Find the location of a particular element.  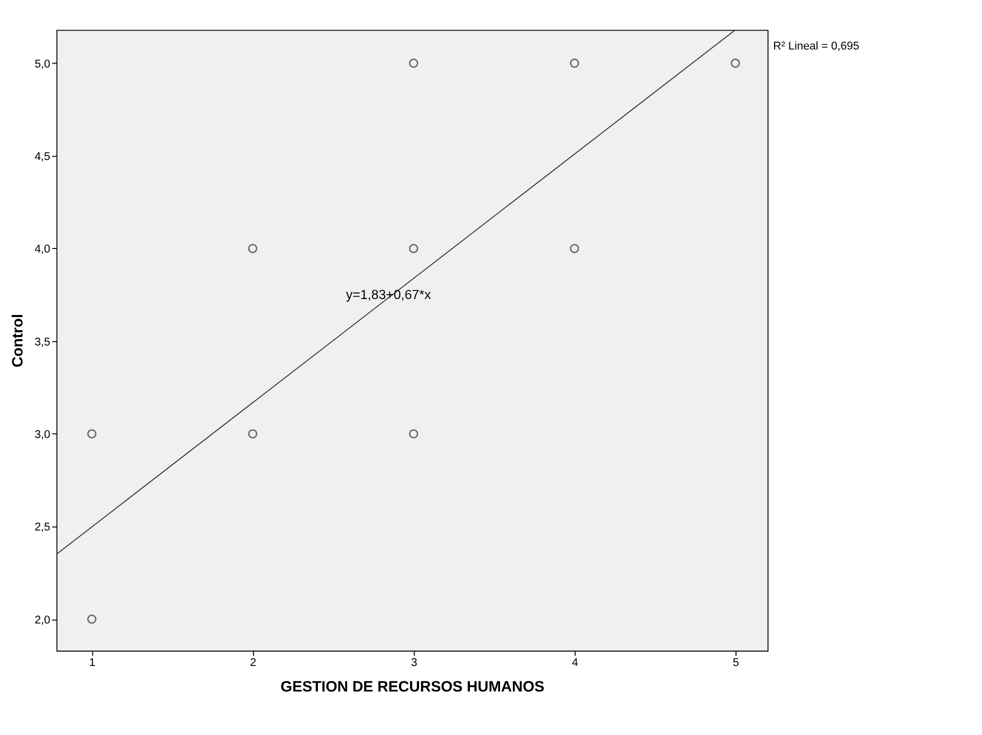

y-tick-label: 3,5 is located at coordinates (42, 342).